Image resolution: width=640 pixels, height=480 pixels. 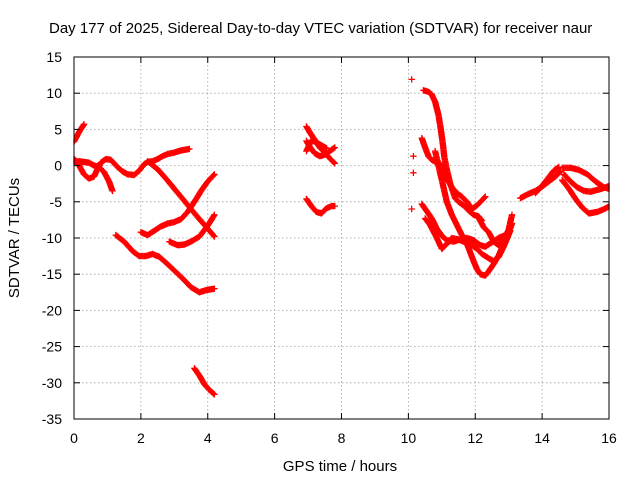 I want to click on x-tick-label: 8, so click(x=342, y=438).